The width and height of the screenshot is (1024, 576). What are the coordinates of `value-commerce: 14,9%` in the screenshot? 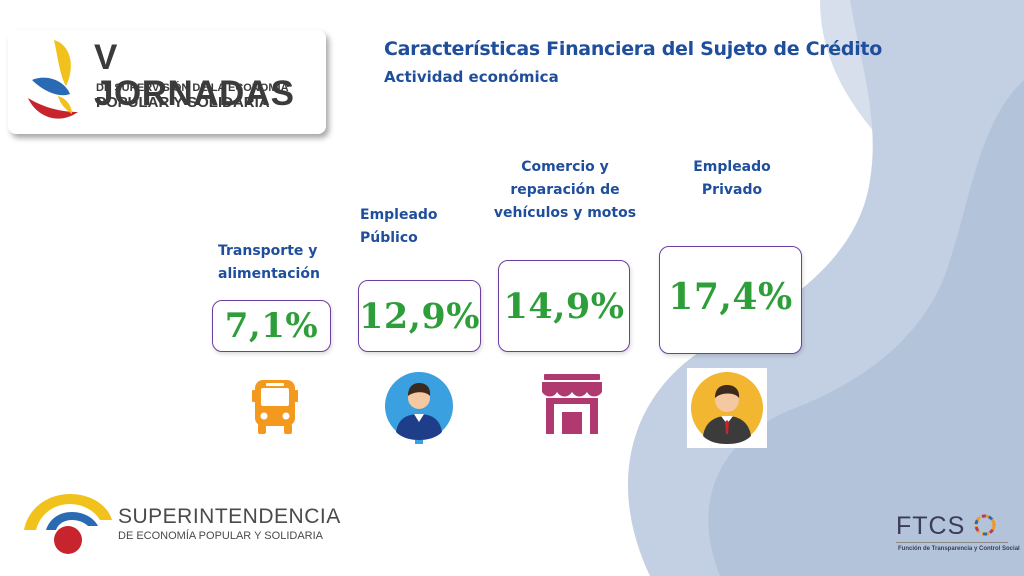 It's located at (564, 306).